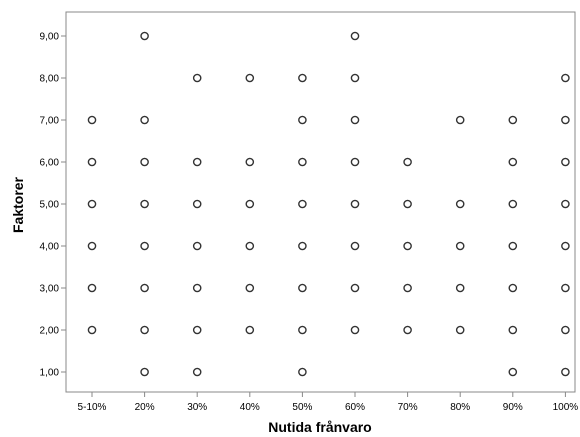  What do you see at coordinates (50, 37) in the screenshot?
I see `y-tick-label: 9,00` at bounding box center [50, 37].